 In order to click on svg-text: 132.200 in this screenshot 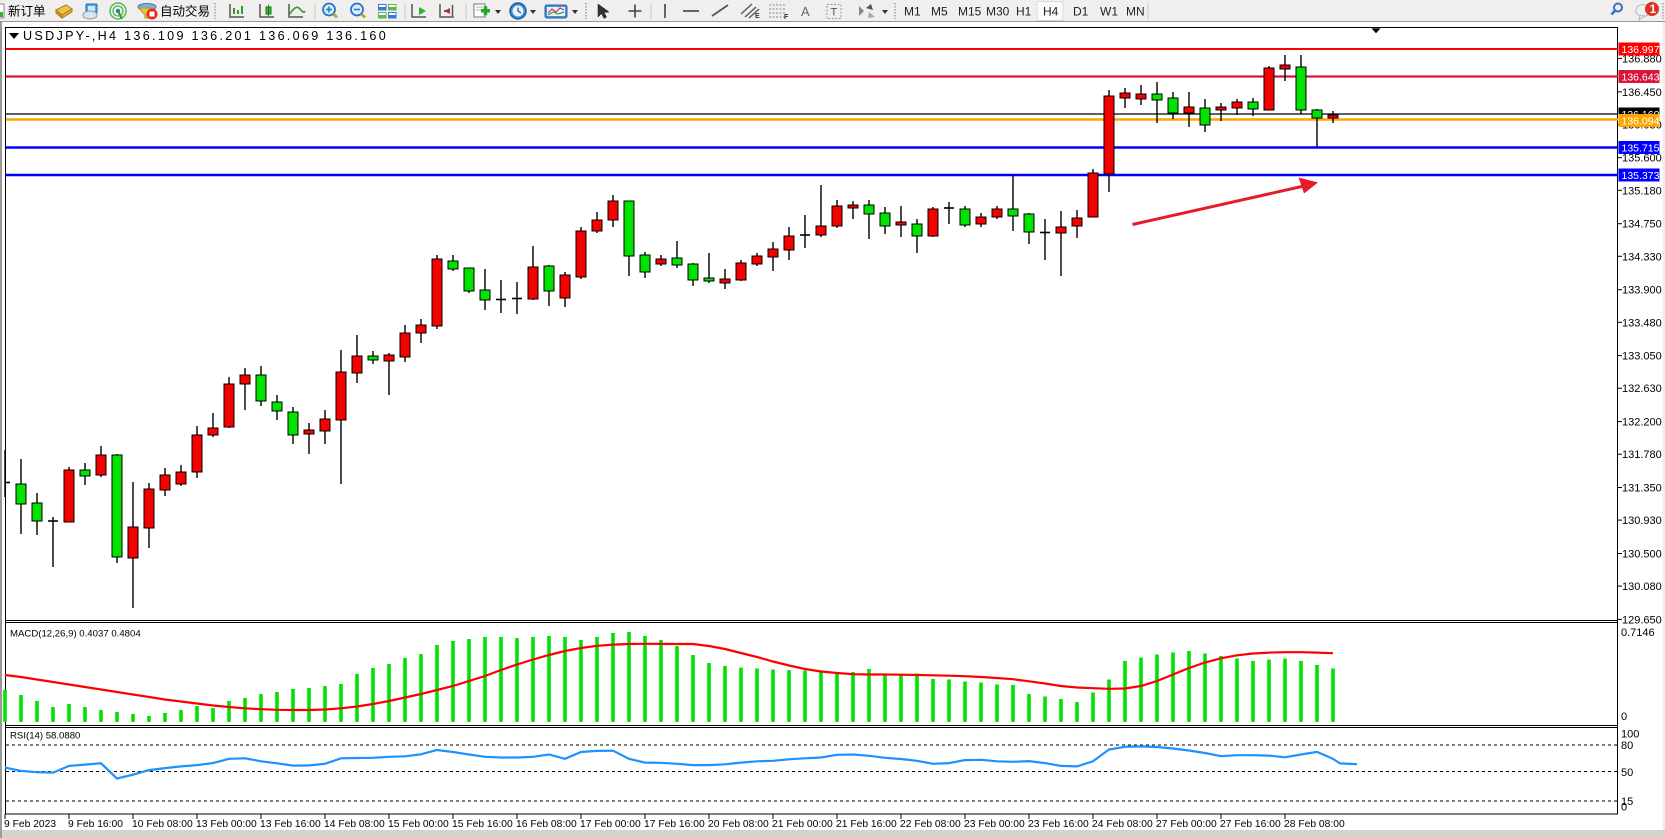, I will do `click(1642, 423)`.